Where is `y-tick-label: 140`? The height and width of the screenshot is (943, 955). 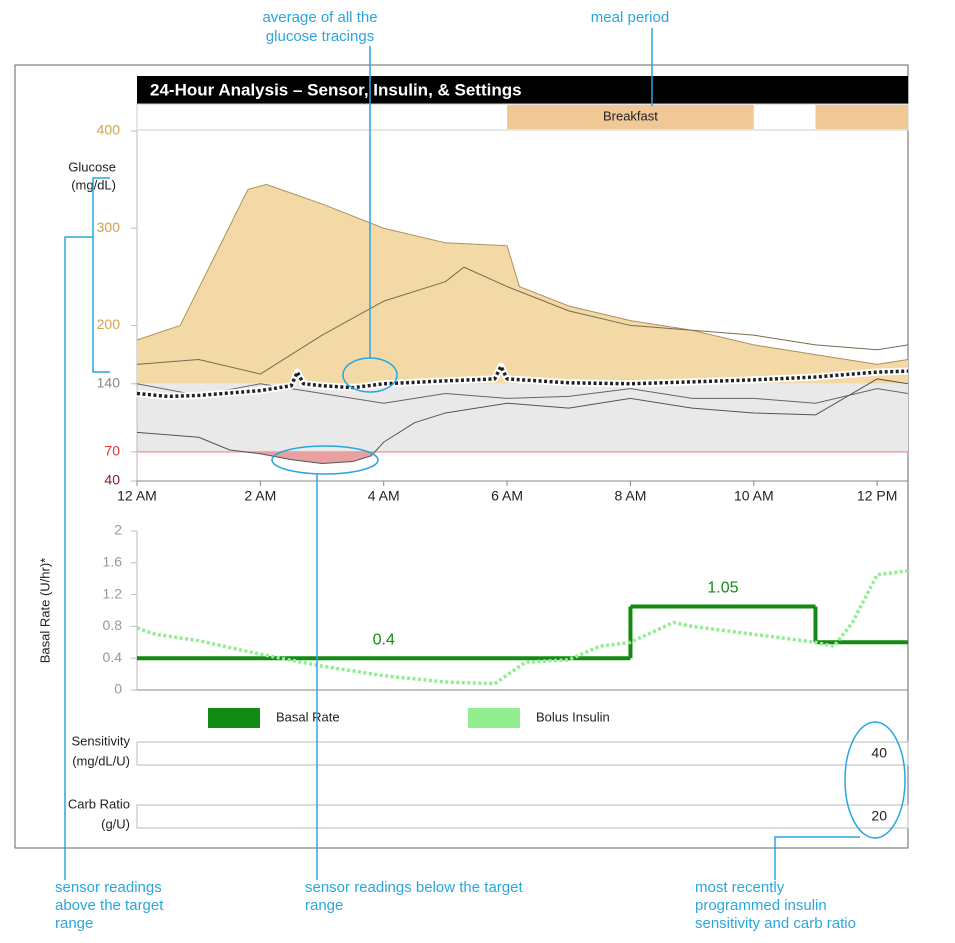 y-tick-label: 140 is located at coordinates (109, 382).